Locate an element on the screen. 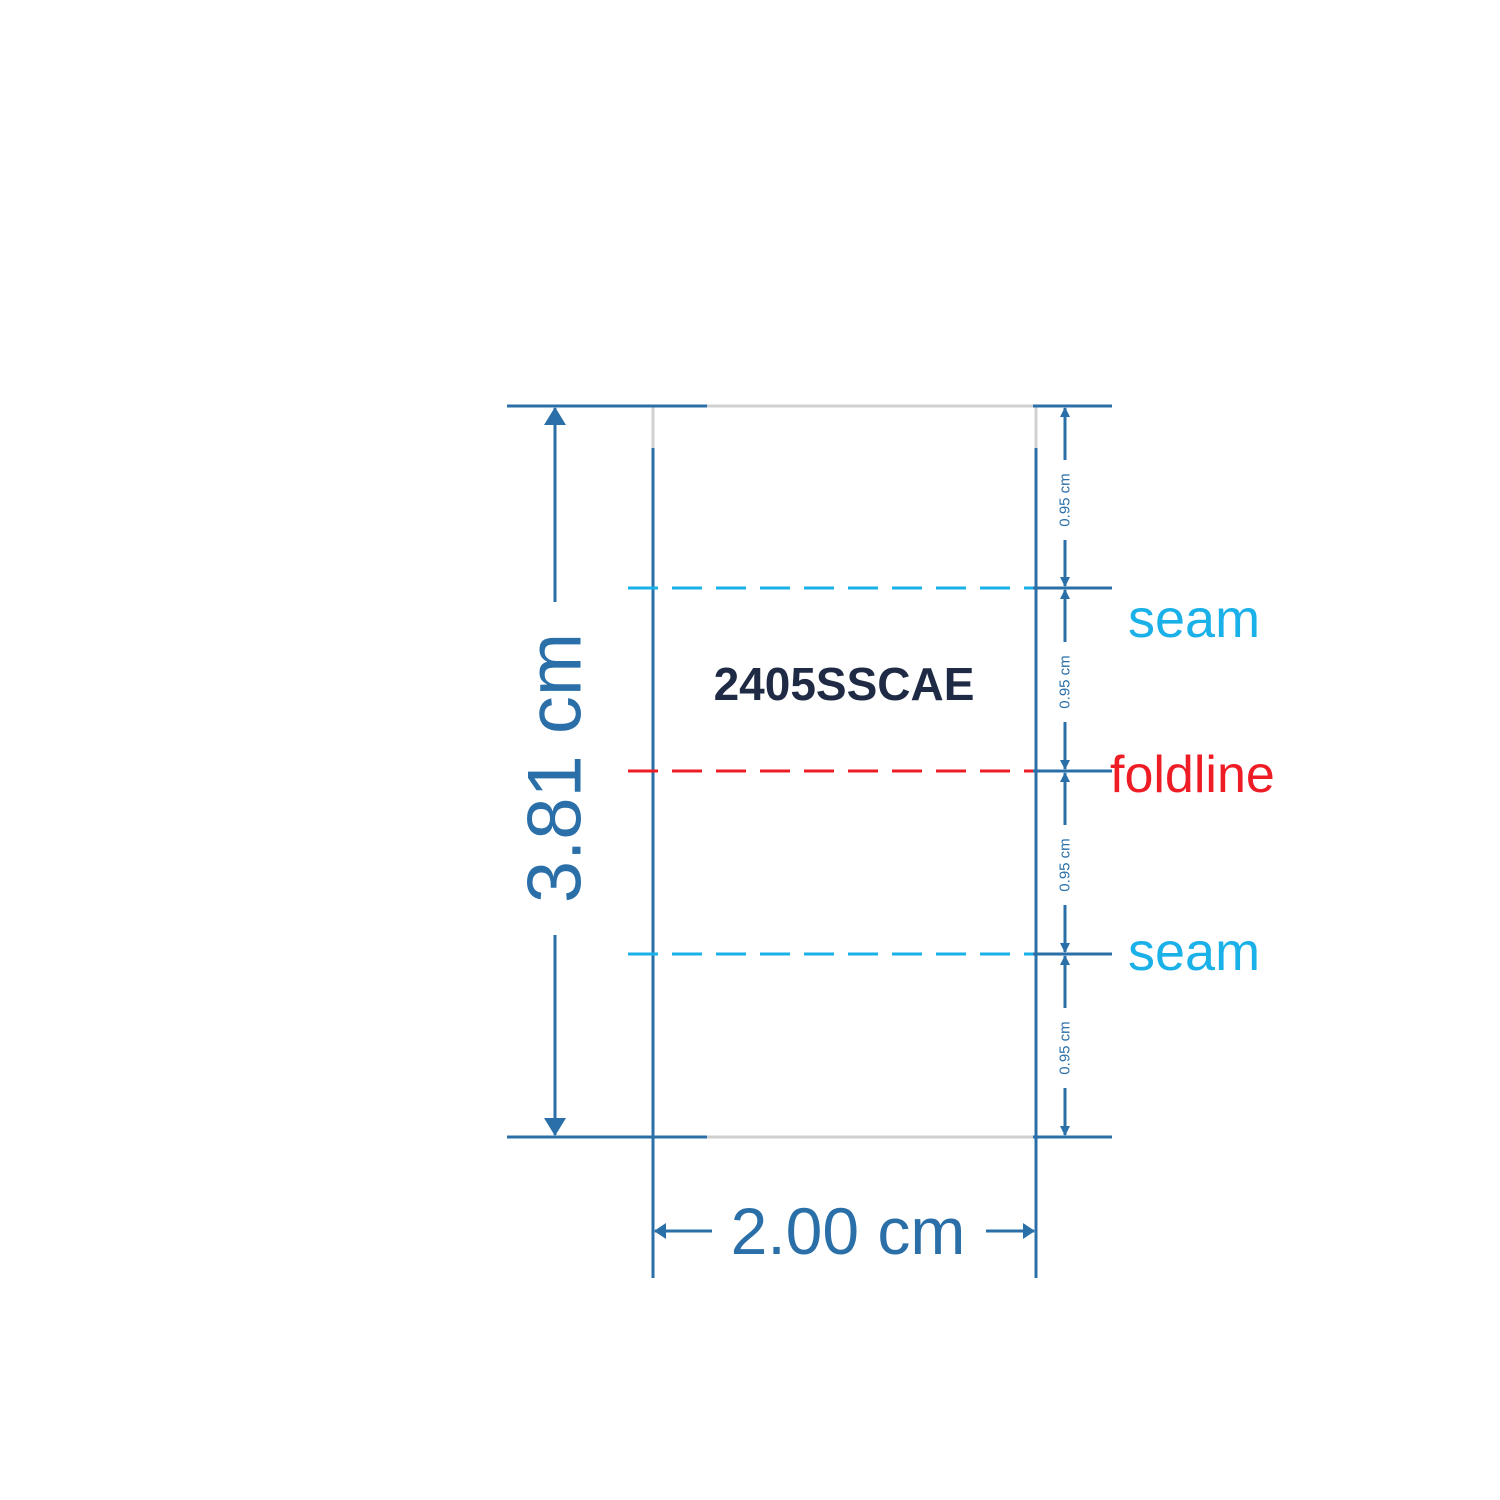 Image resolution: width=1500 pixels, height=1500 pixels. height-dimension: 3.81 cm is located at coordinates (555, 771).